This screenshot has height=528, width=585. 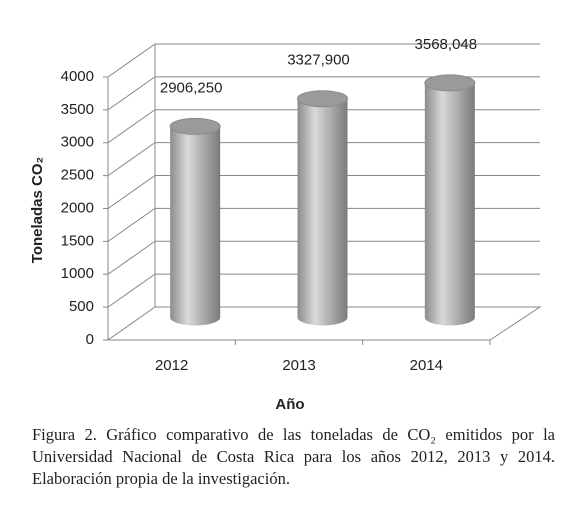 What do you see at coordinates (77, 142) in the screenshot?
I see `y-tick-label: 3000` at bounding box center [77, 142].